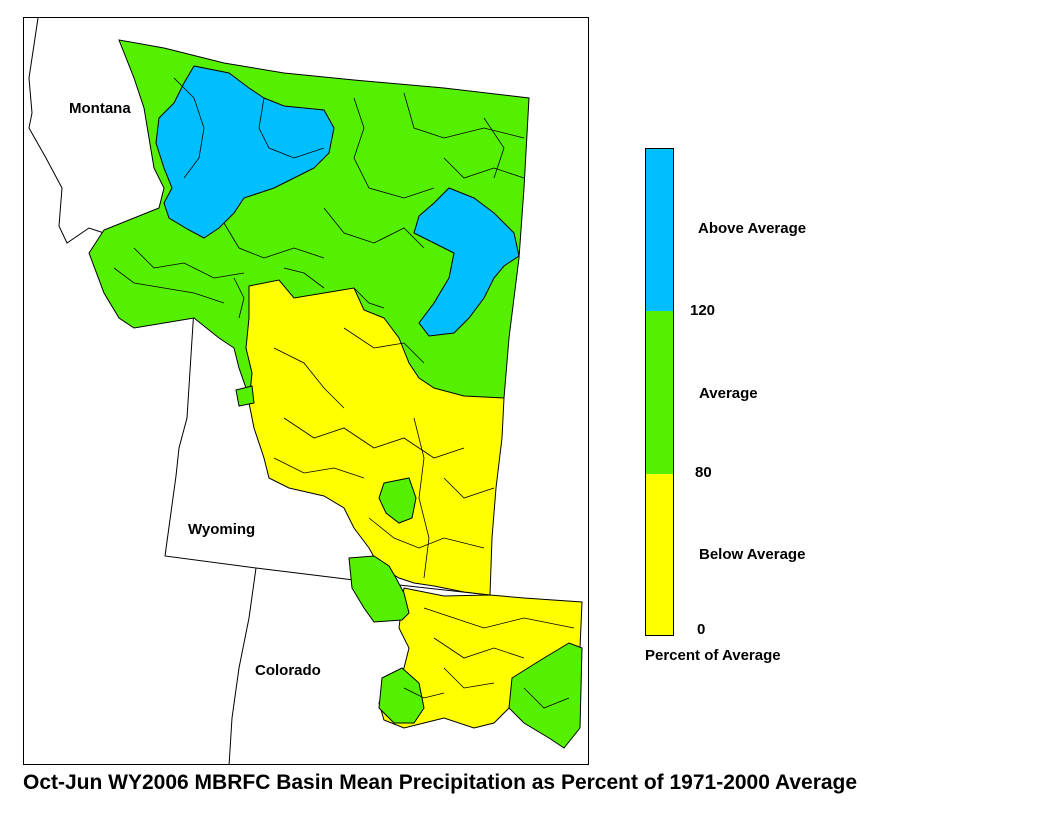  I want to click on basins-average-pocket-south, so click(401, 695).